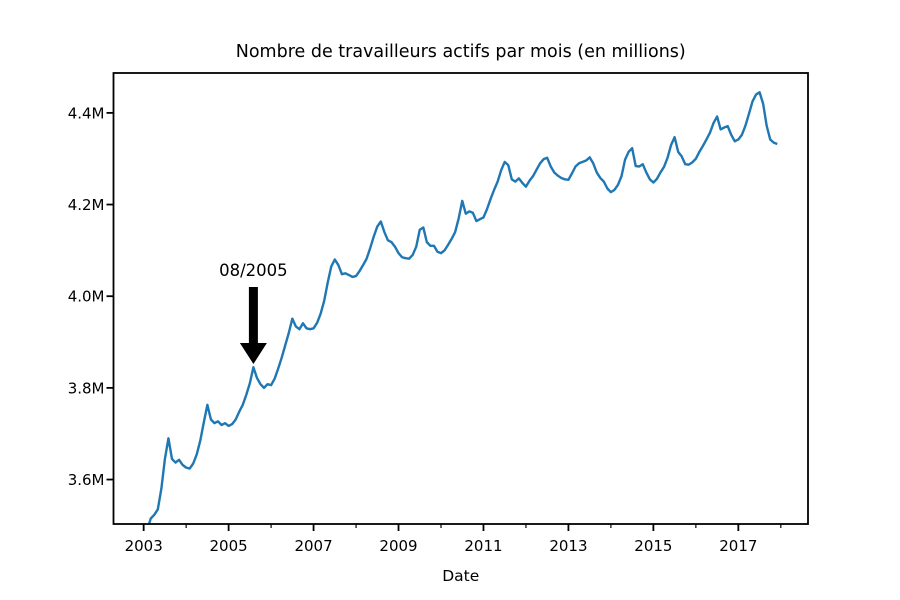 This screenshot has width=900, height=600. Describe the element at coordinates (86, 388) in the screenshot. I see `y-tick-label: 3.8M` at that location.